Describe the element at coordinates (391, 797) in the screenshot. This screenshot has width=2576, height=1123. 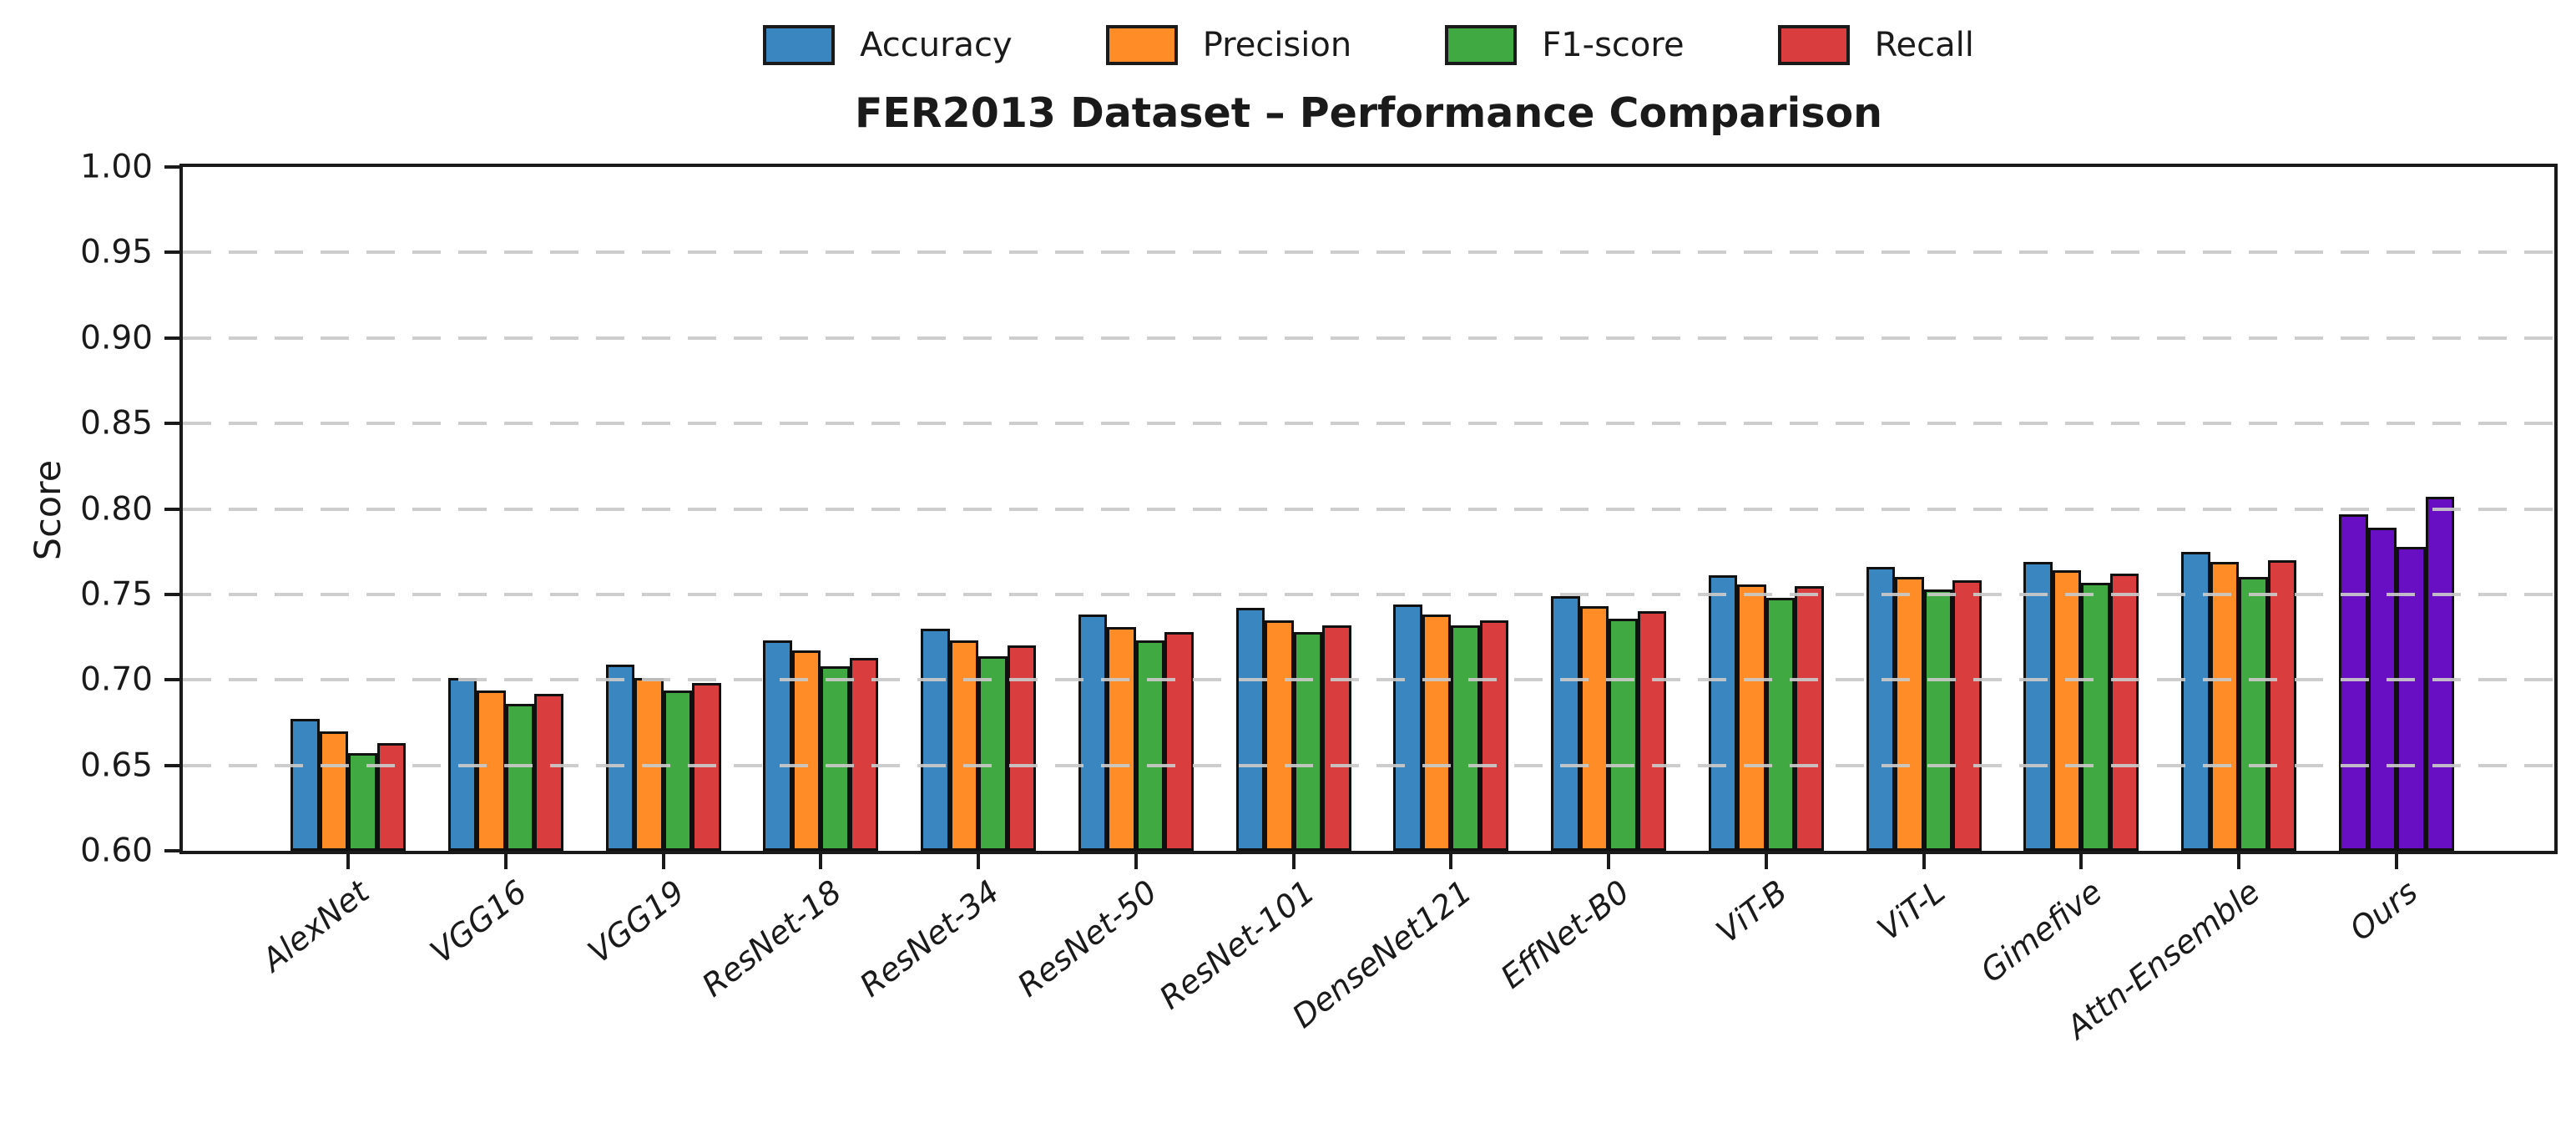
I see `bar-recall-alexnet` at that location.